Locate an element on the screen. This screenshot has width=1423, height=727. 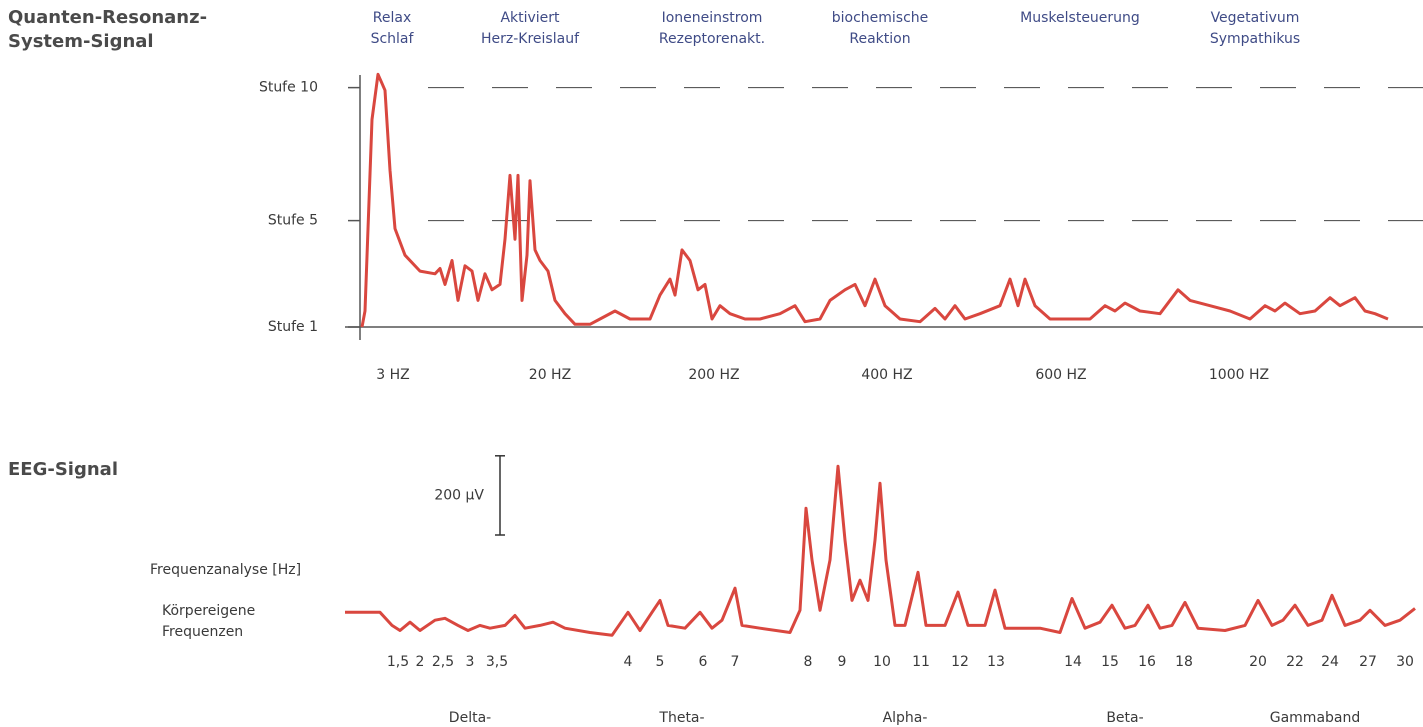
x-tick-label: 11 is located at coordinates (921, 662).